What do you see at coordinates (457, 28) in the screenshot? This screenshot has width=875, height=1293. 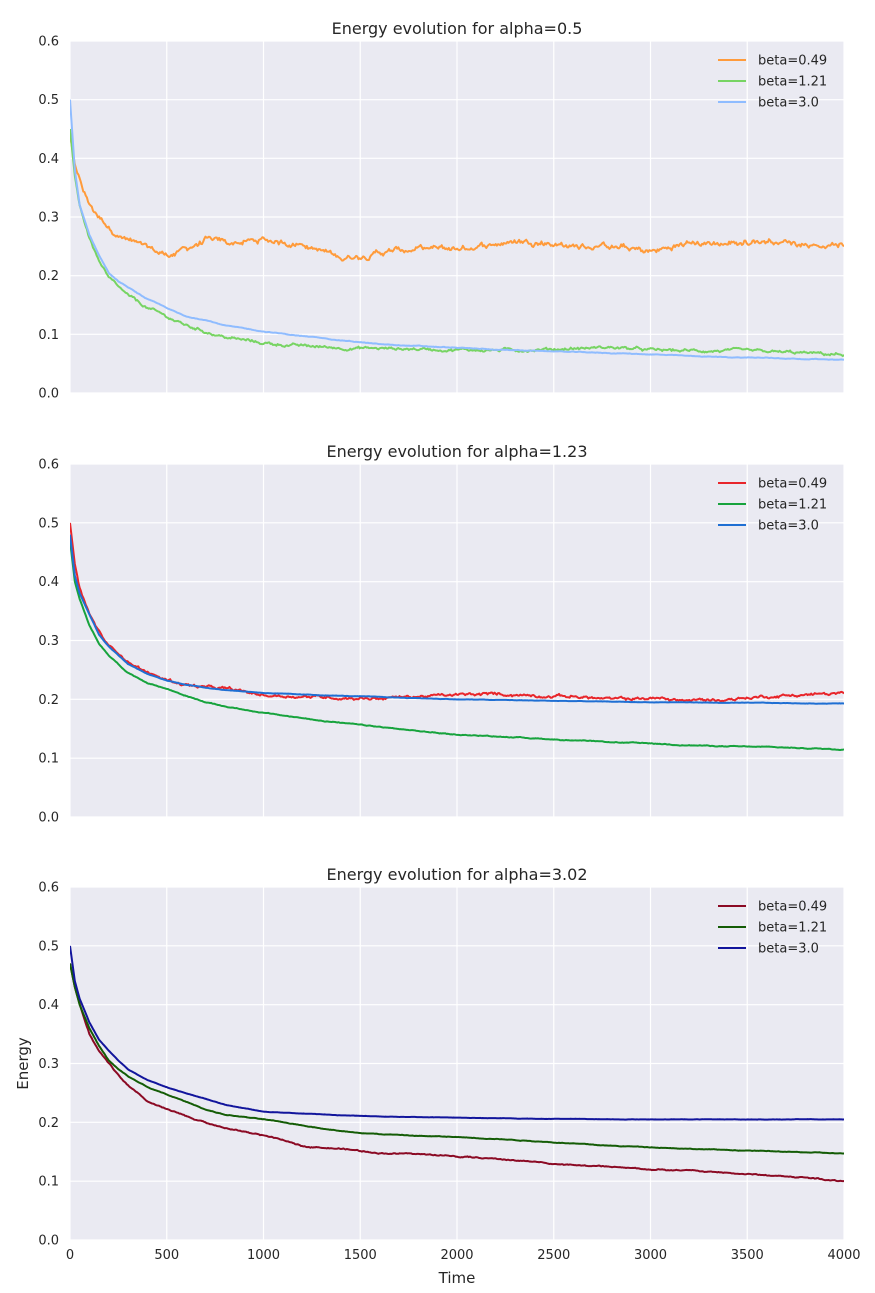 I see `chart-title: Energy evolution for alpha=0.5` at bounding box center [457, 28].